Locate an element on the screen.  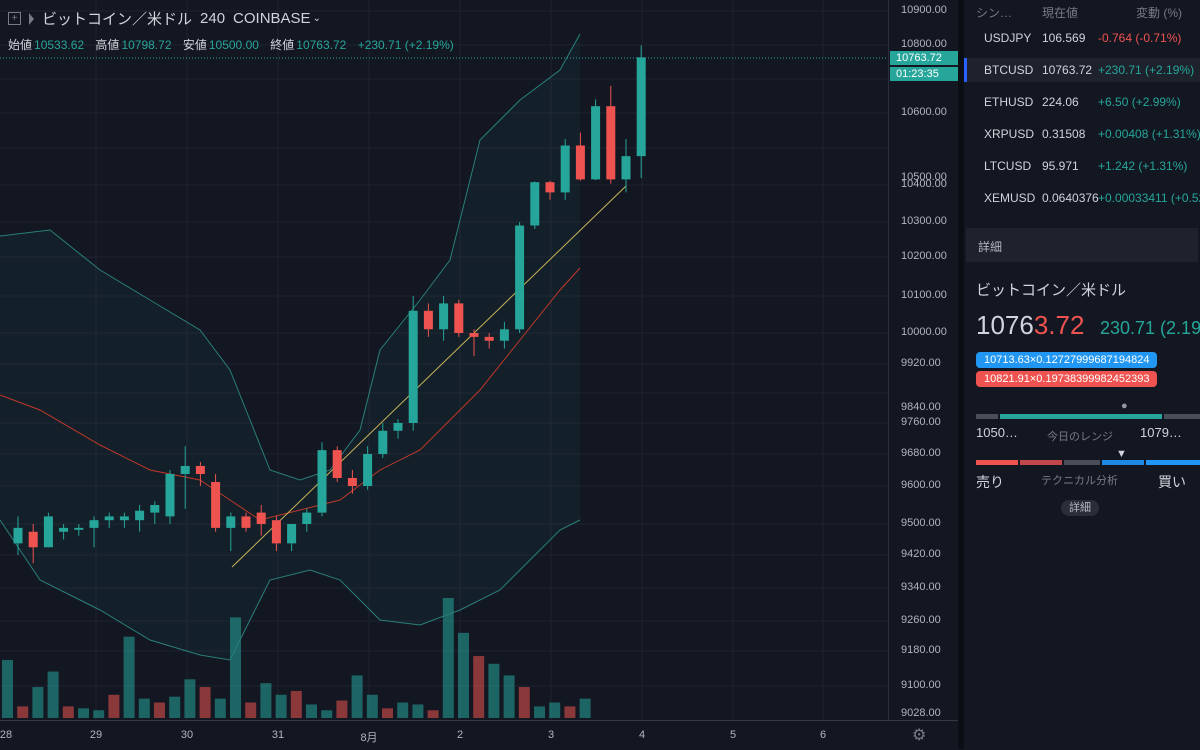
price-tick: 9600.00 is located at coordinates (921, 485).